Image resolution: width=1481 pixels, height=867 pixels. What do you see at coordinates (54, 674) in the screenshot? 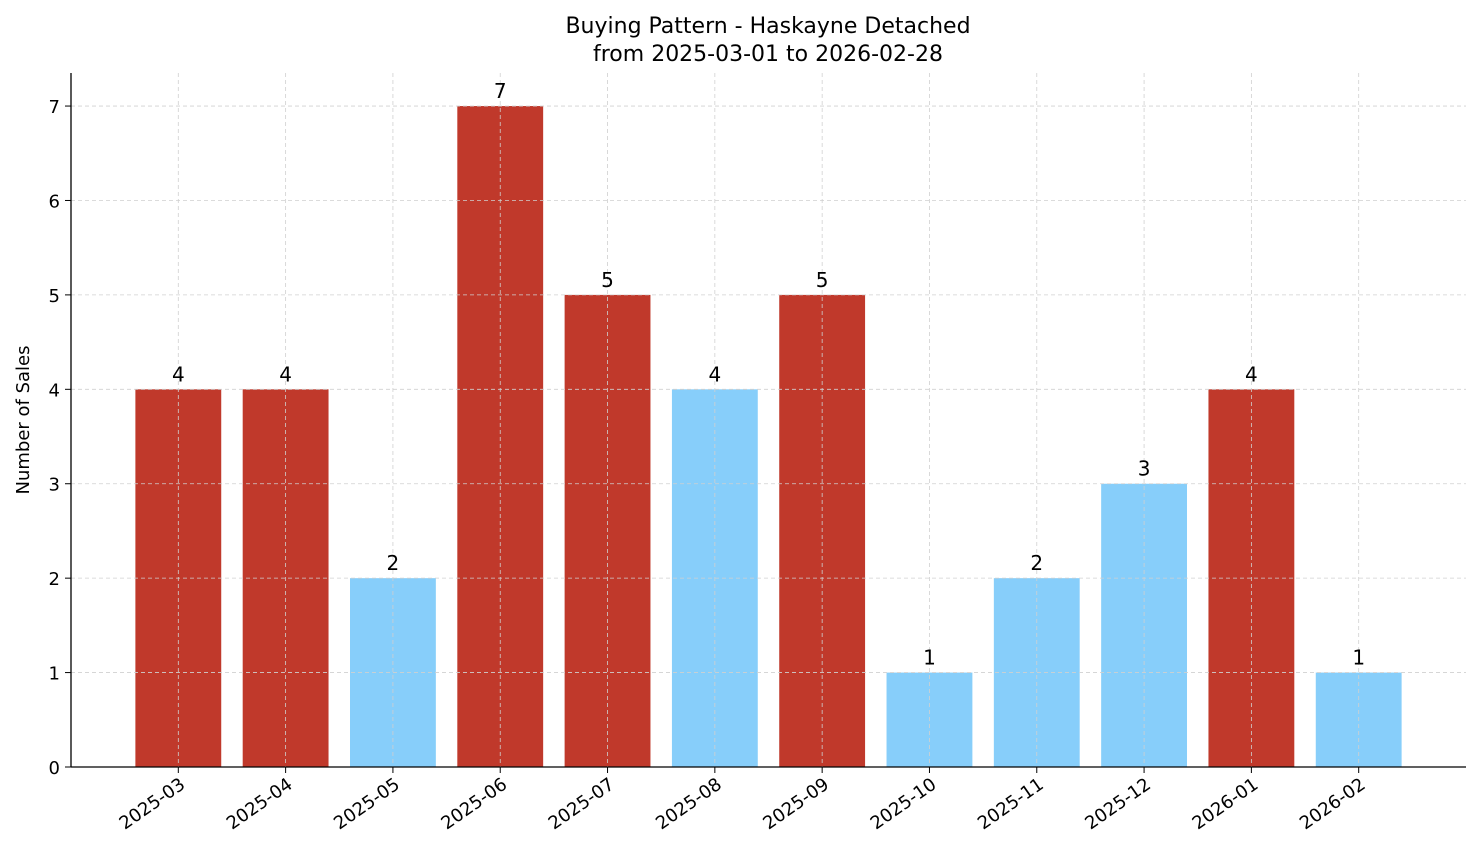
I see `y-tick-label: 1` at bounding box center [54, 674].